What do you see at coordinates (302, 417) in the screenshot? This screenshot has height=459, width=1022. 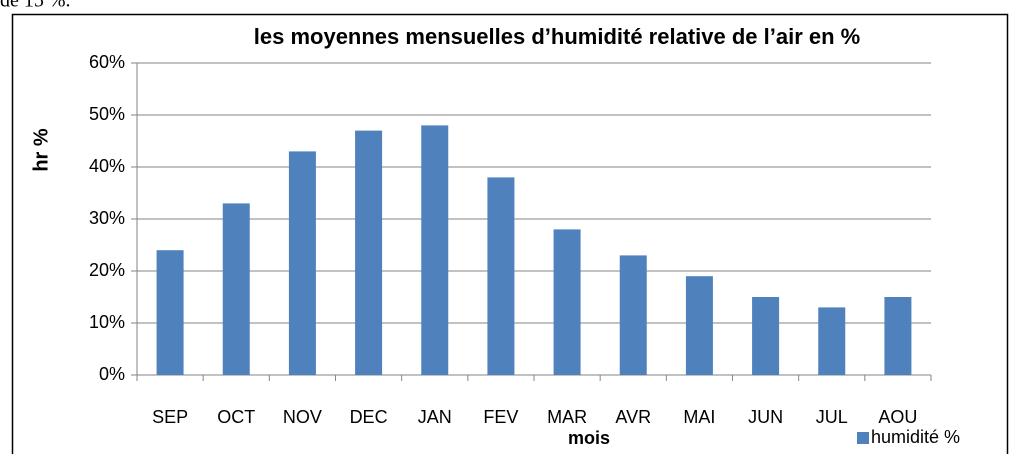 I see `x-tick-label: NOV` at bounding box center [302, 417].